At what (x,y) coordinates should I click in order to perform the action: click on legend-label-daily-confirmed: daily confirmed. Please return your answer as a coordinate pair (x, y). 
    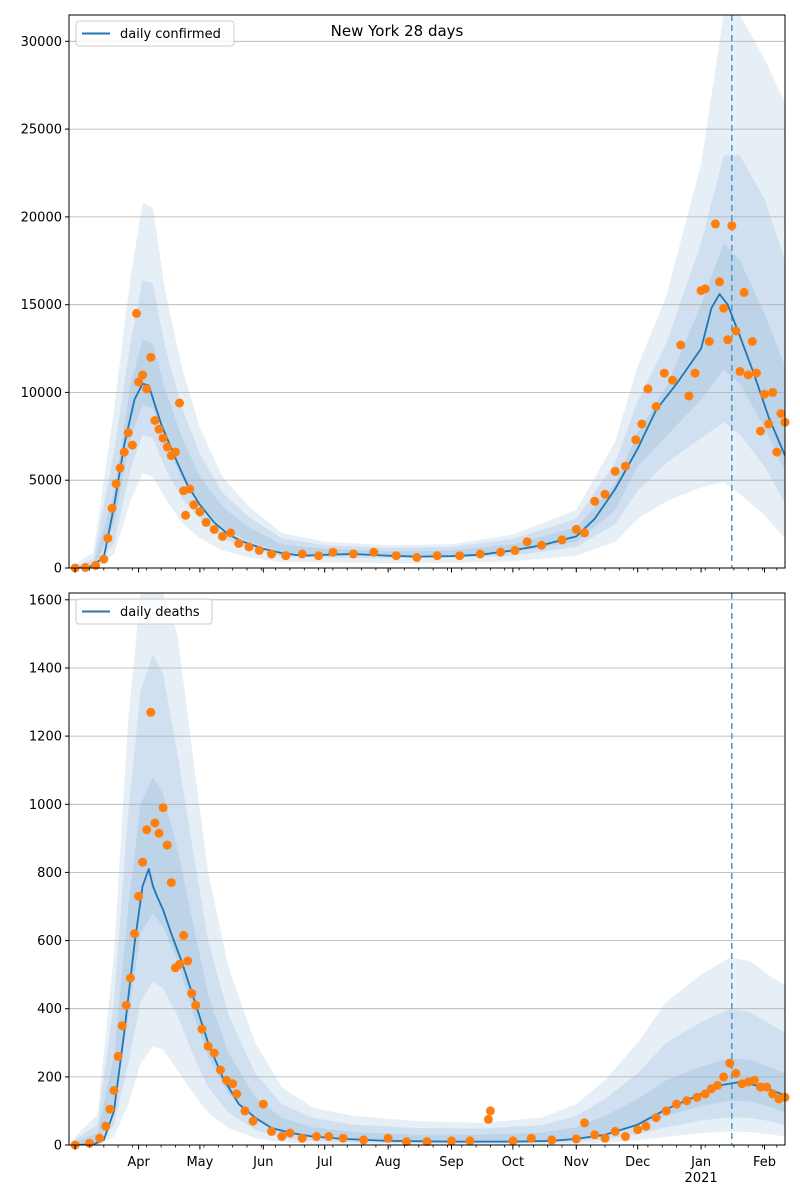
    Looking at the image, I should click on (170, 34).